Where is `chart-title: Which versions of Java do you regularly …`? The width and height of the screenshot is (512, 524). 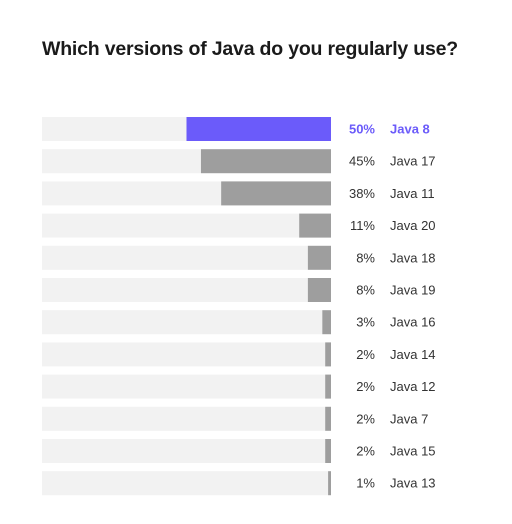
chart-title: Which versions of Java do you regularly … is located at coordinates (250, 49).